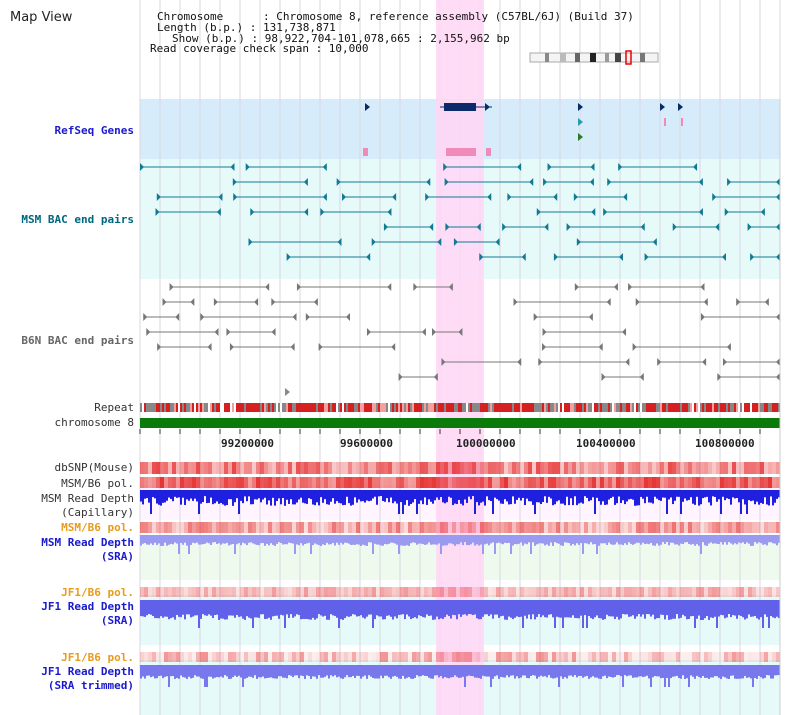  I want to click on b6n-bac-label: B6N BAC end pairs, so click(77, 340).